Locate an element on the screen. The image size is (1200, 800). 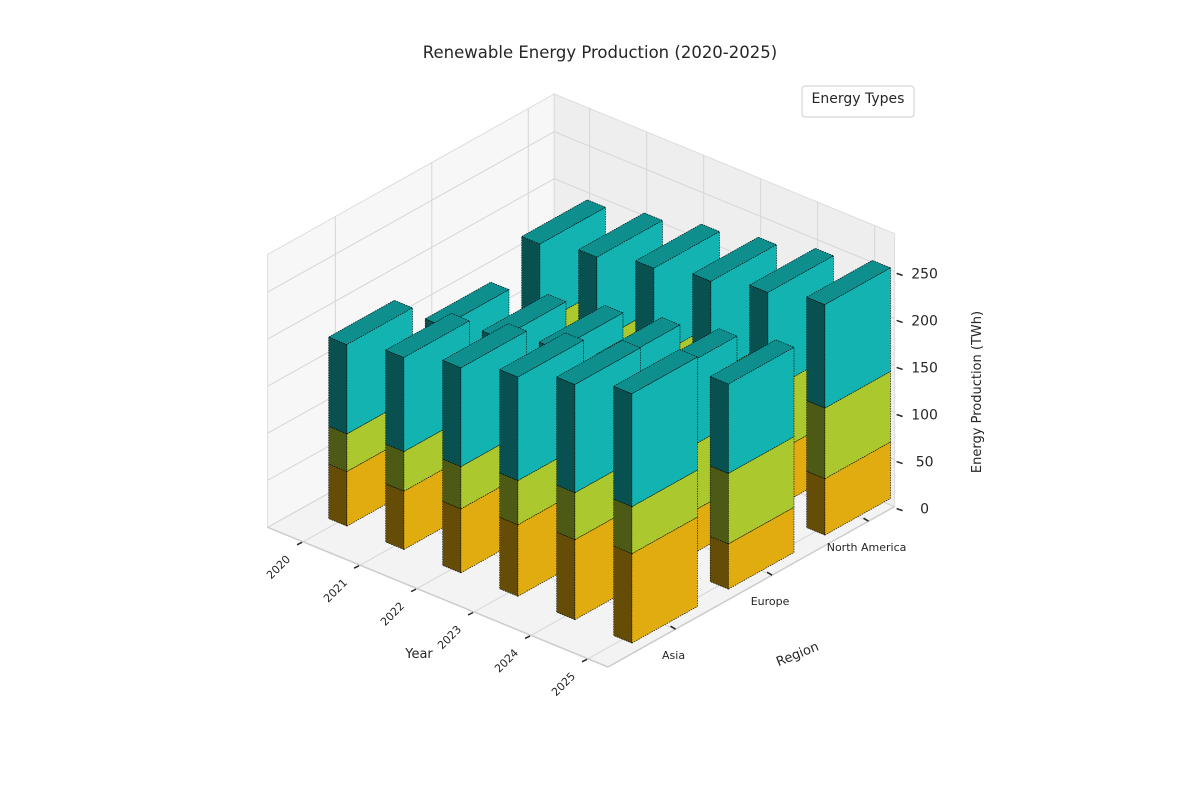
x-tick-label: 2021 is located at coordinates (335, 590).